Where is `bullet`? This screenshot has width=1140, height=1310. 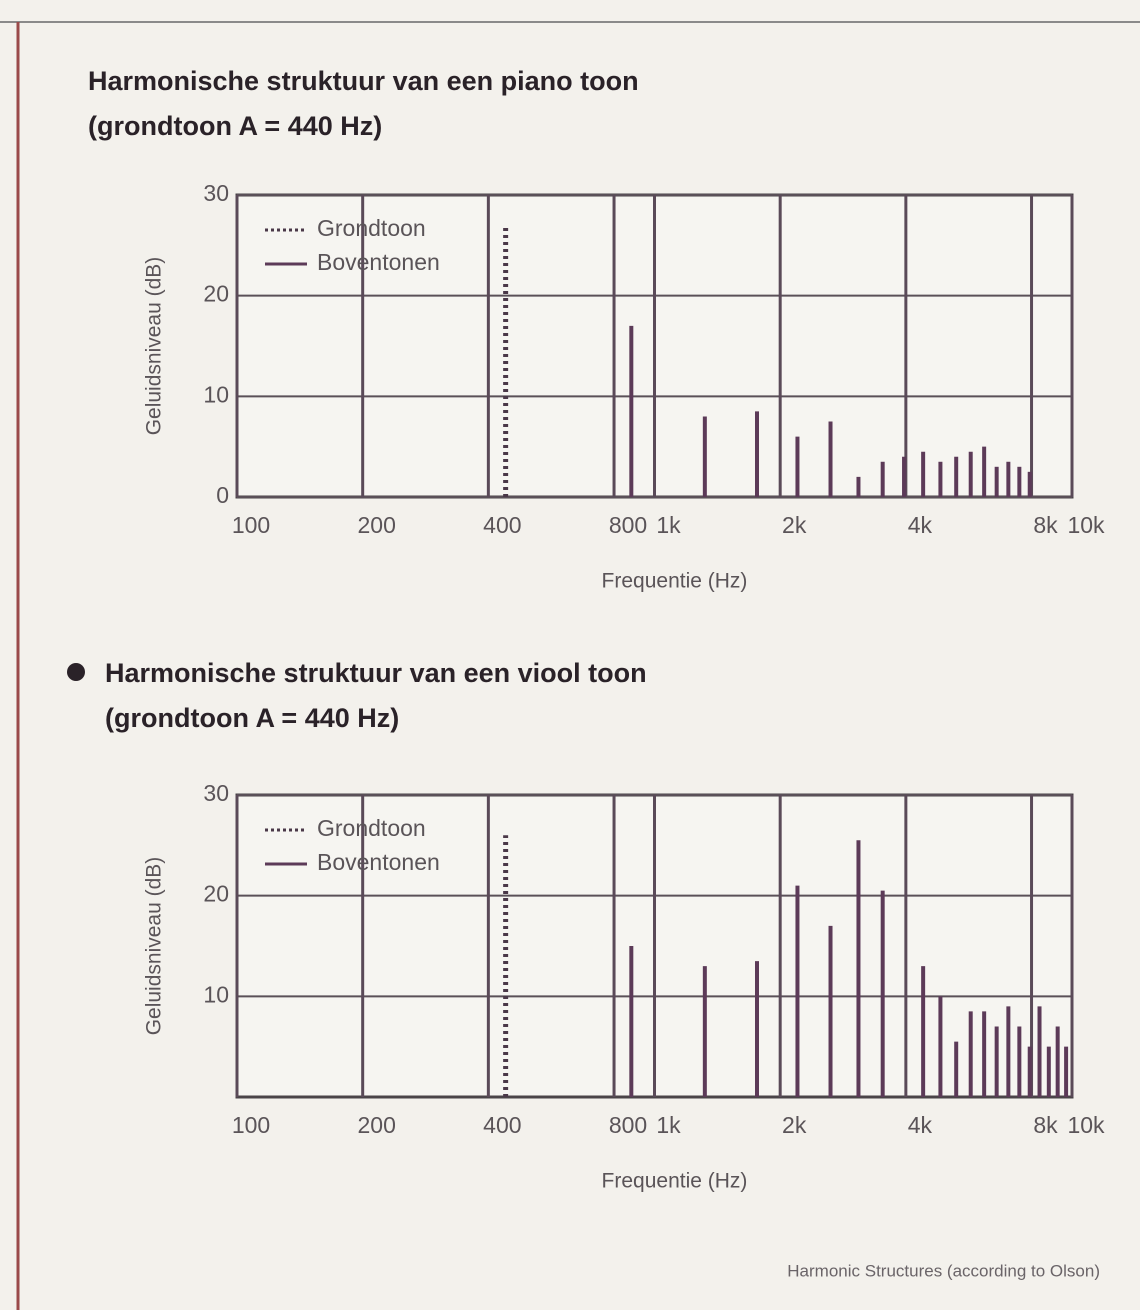 bullet is located at coordinates (76, 672).